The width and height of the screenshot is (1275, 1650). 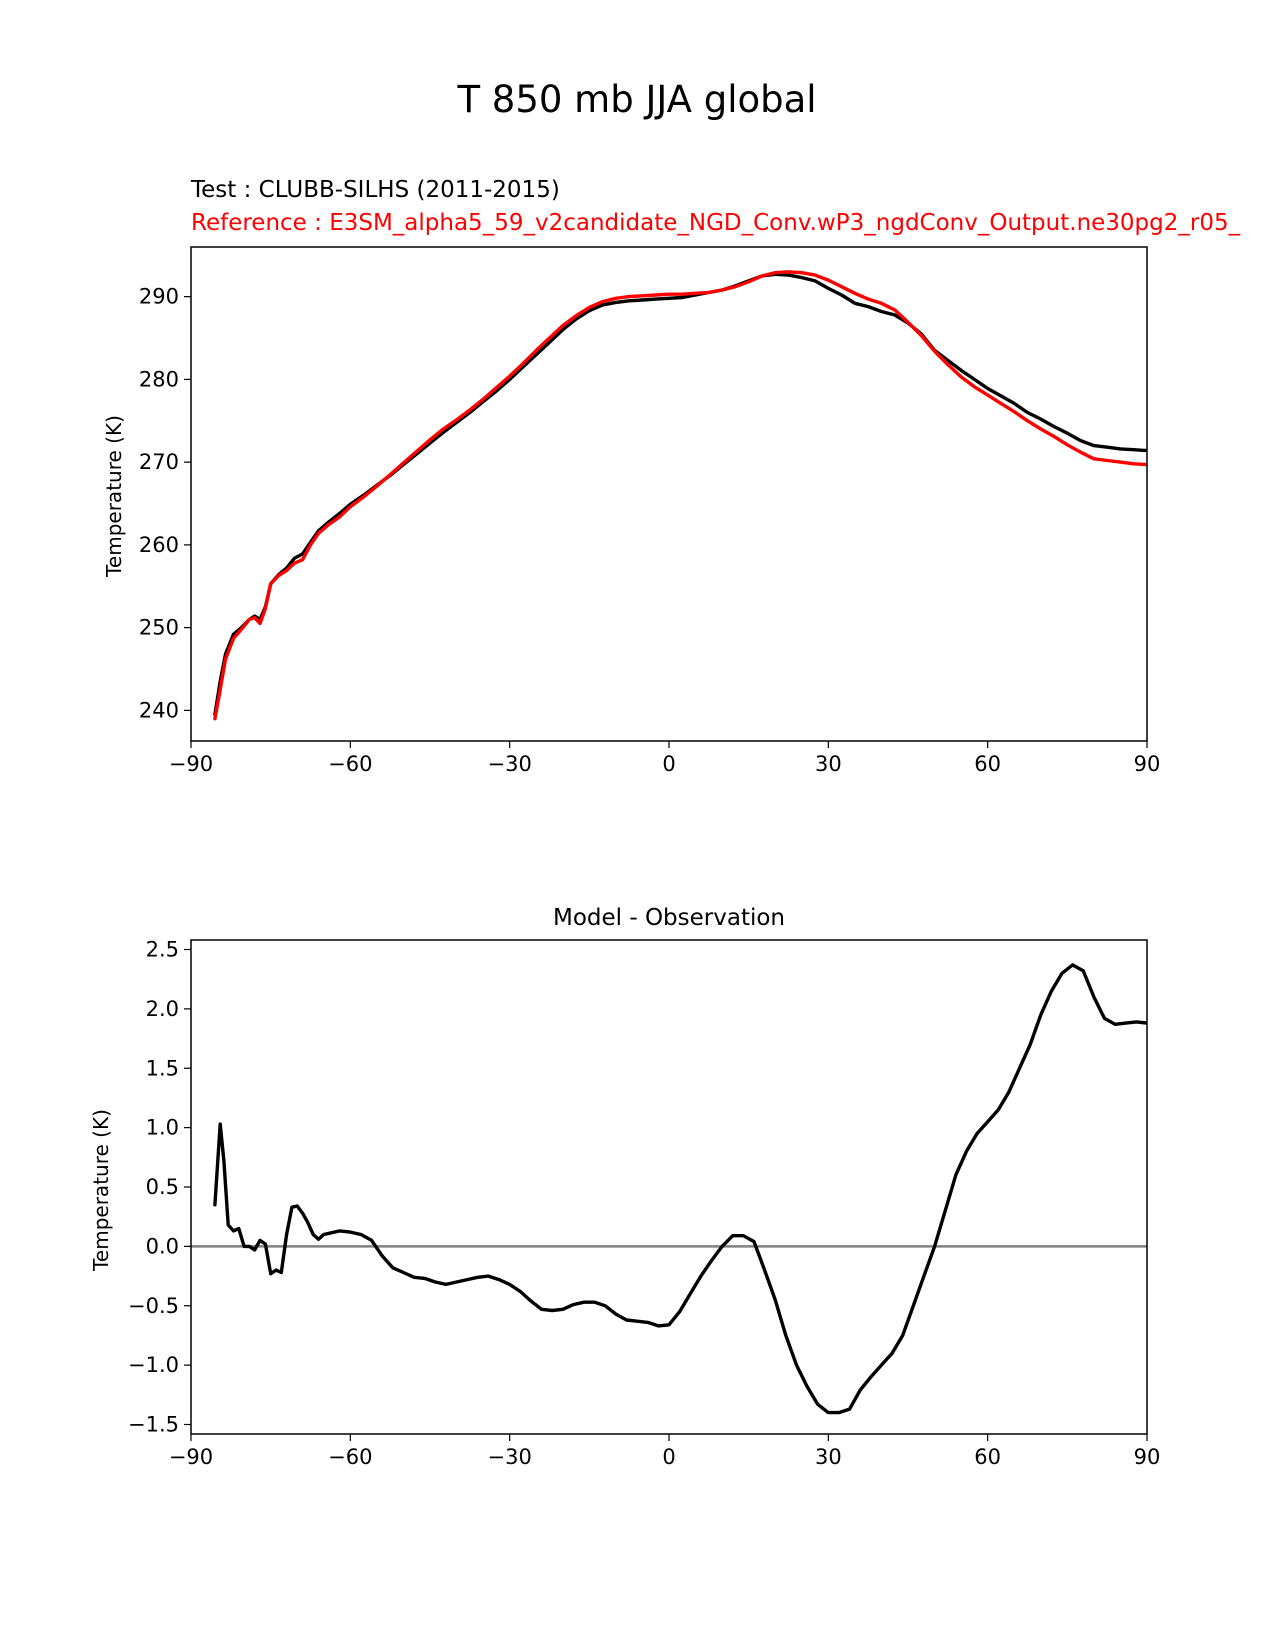 What do you see at coordinates (828, 1457) in the screenshot?
I see `bottom-x-tick-label: 30` at bounding box center [828, 1457].